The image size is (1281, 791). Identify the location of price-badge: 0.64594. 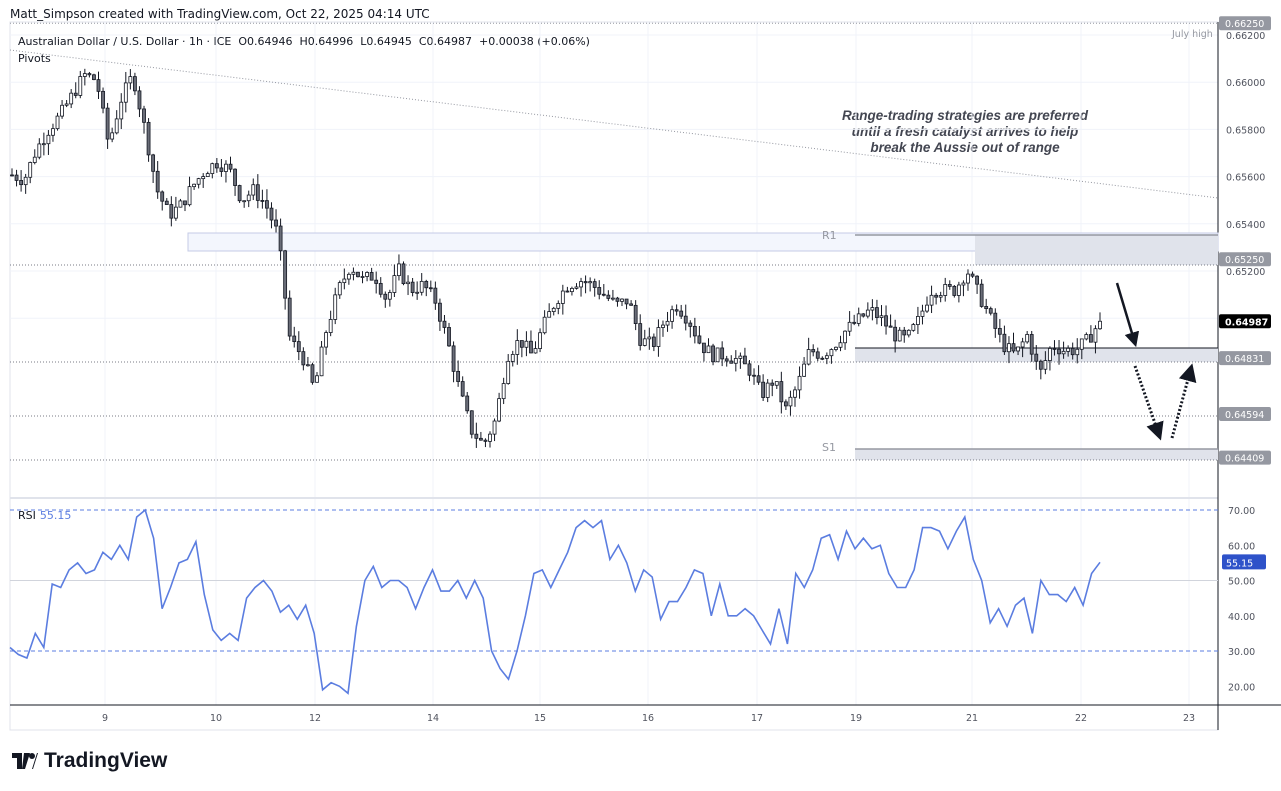
(1245, 414).